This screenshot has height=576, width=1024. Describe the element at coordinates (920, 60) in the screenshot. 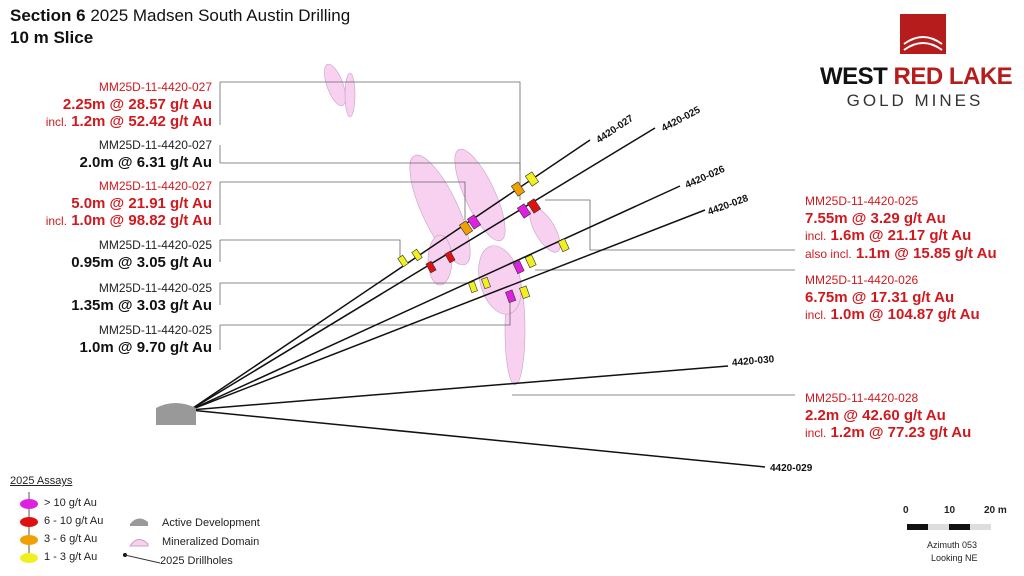

I see `logo: WEST RED LAKE GOLD MINES` at that location.